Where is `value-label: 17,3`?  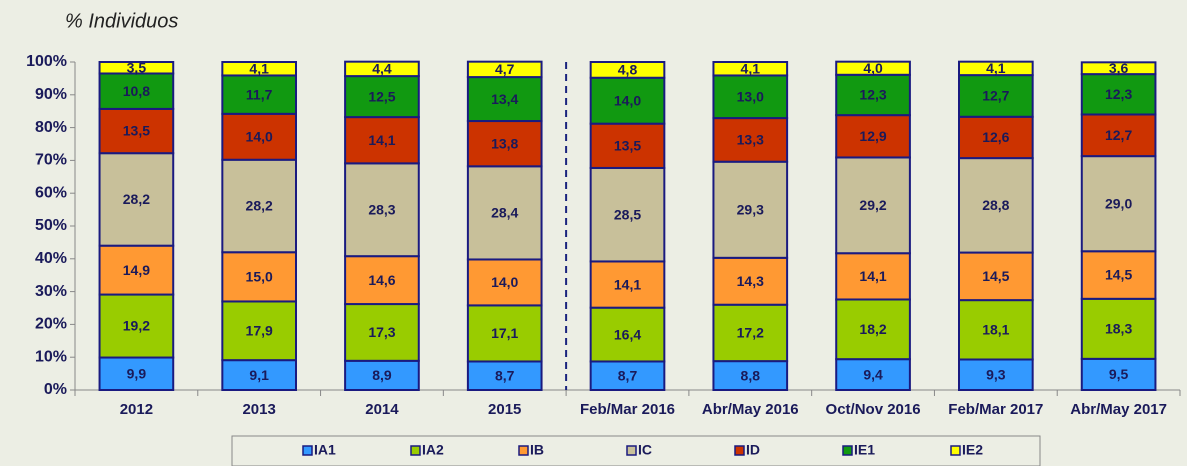 value-label: 17,3 is located at coordinates (381, 332).